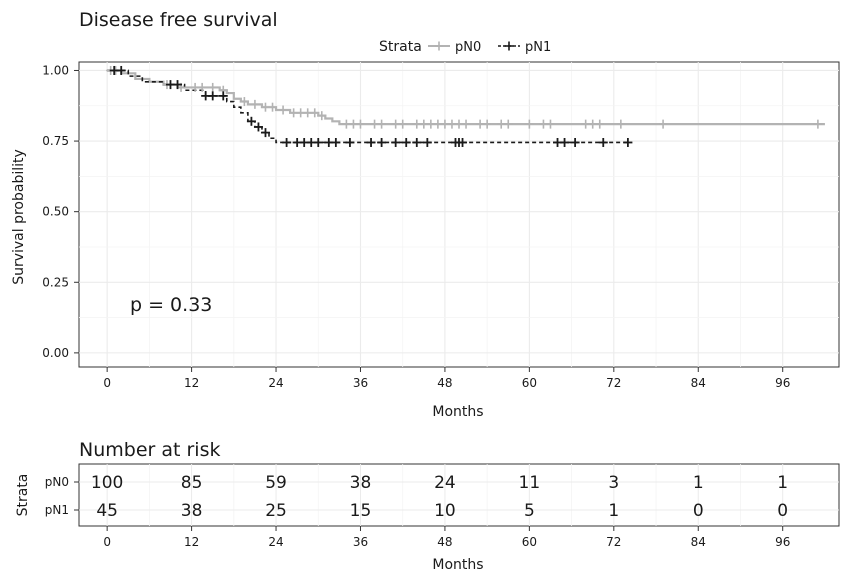 The height and width of the screenshot is (571, 854). Describe the element at coordinates (55, 141) in the screenshot. I see `y-tick-label: 0.75` at that location.